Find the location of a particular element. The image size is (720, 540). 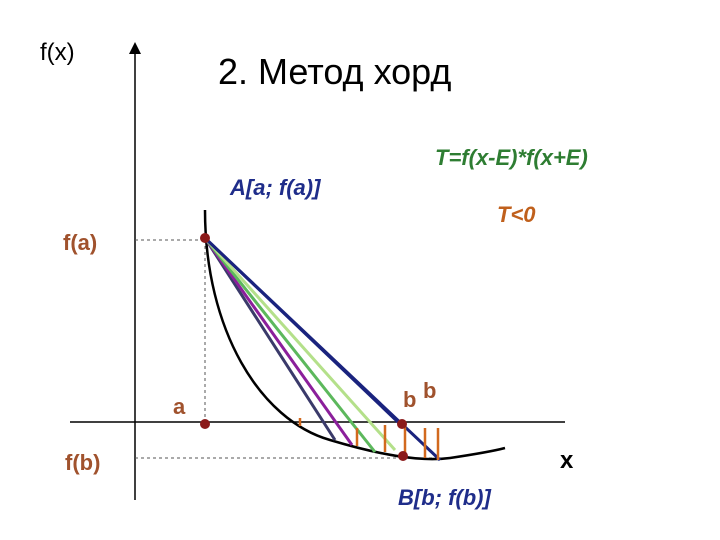

point-b-label: B[b; f(b)] is located at coordinates (445, 497).